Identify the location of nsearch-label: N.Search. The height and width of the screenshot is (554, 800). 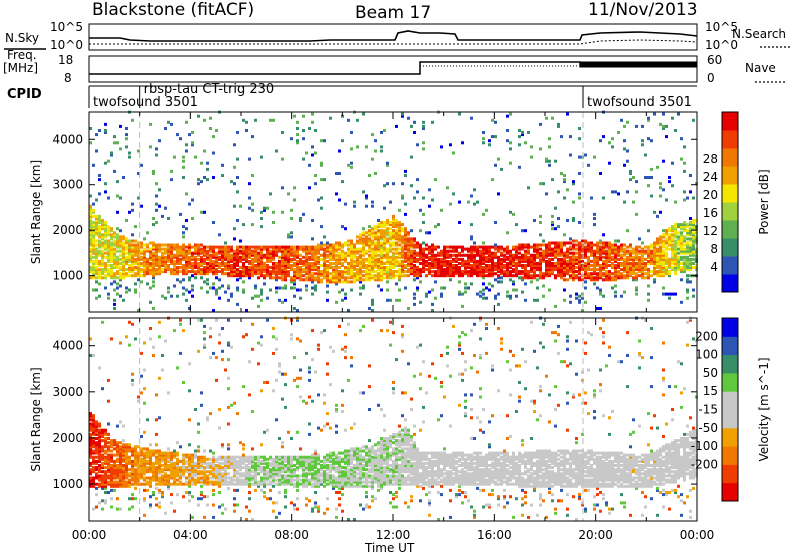
(759, 34).